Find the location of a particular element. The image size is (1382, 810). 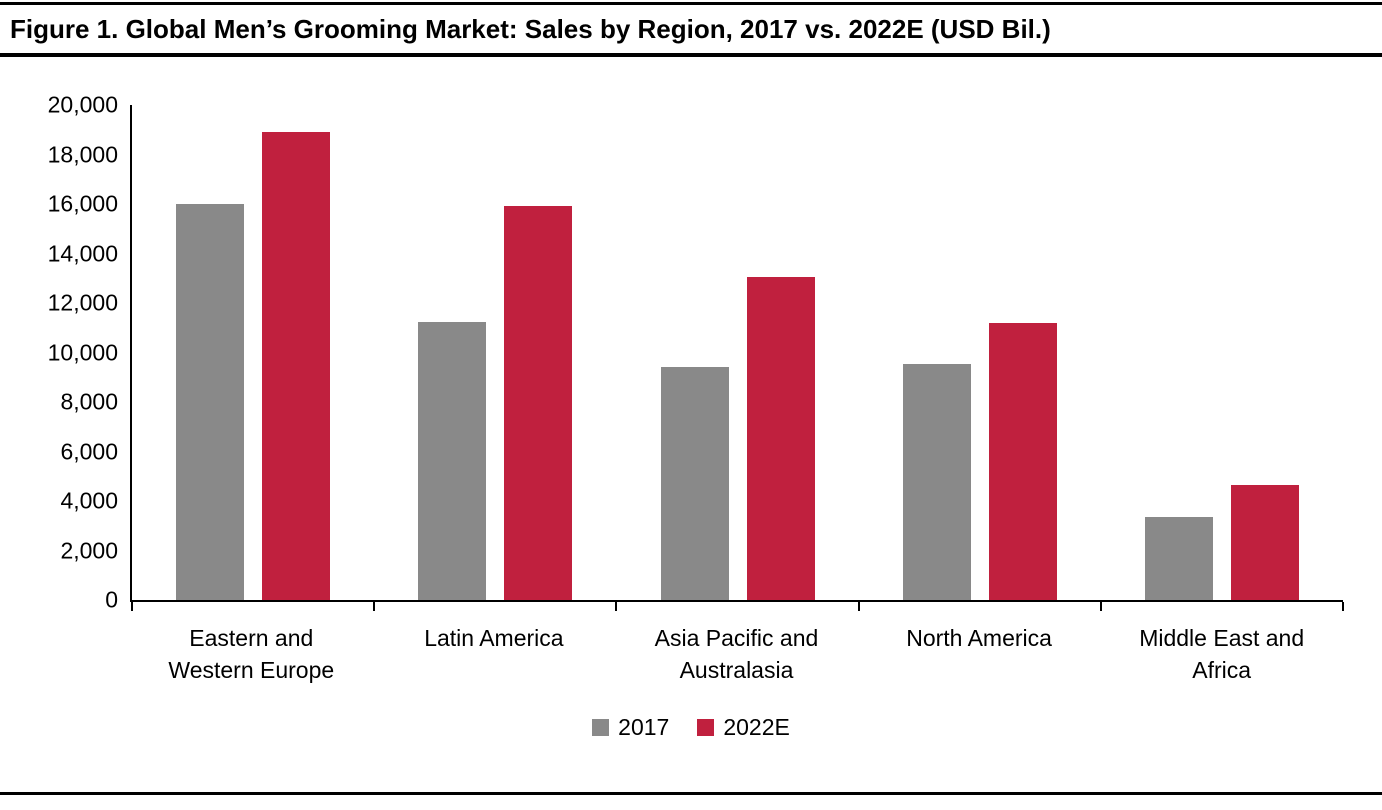

x-category-label: Middle East and Africa is located at coordinates (1222, 654).